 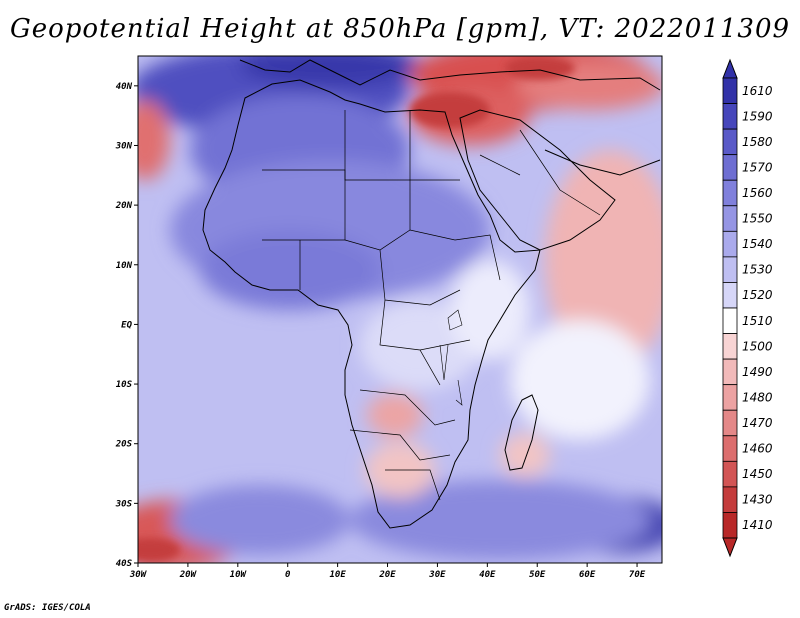 What do you see at coordinates (124, 206) in the screenshot?
I see `lat-tick-label: 20N` at bounding box center [124, 206].